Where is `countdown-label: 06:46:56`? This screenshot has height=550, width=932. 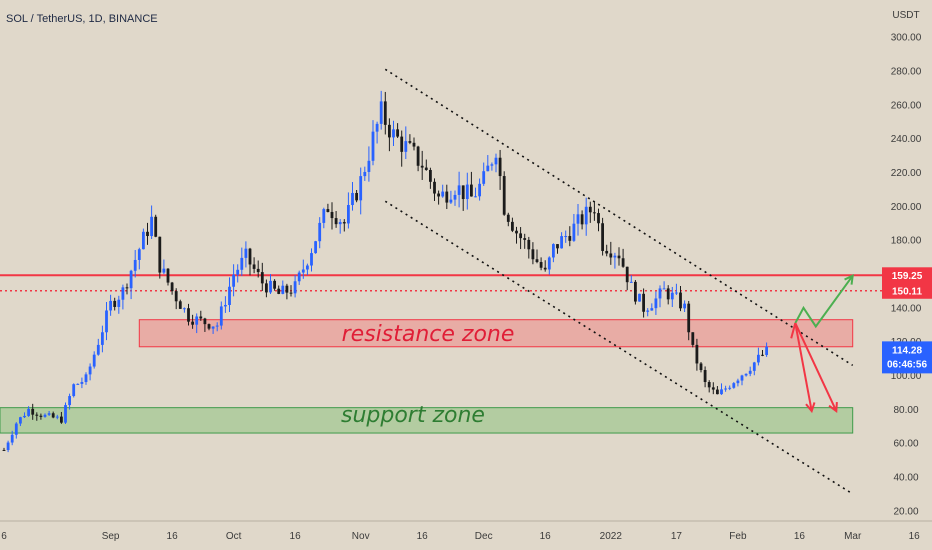
countdown-label: 06:46:56 is located at coordinates (907, 364).